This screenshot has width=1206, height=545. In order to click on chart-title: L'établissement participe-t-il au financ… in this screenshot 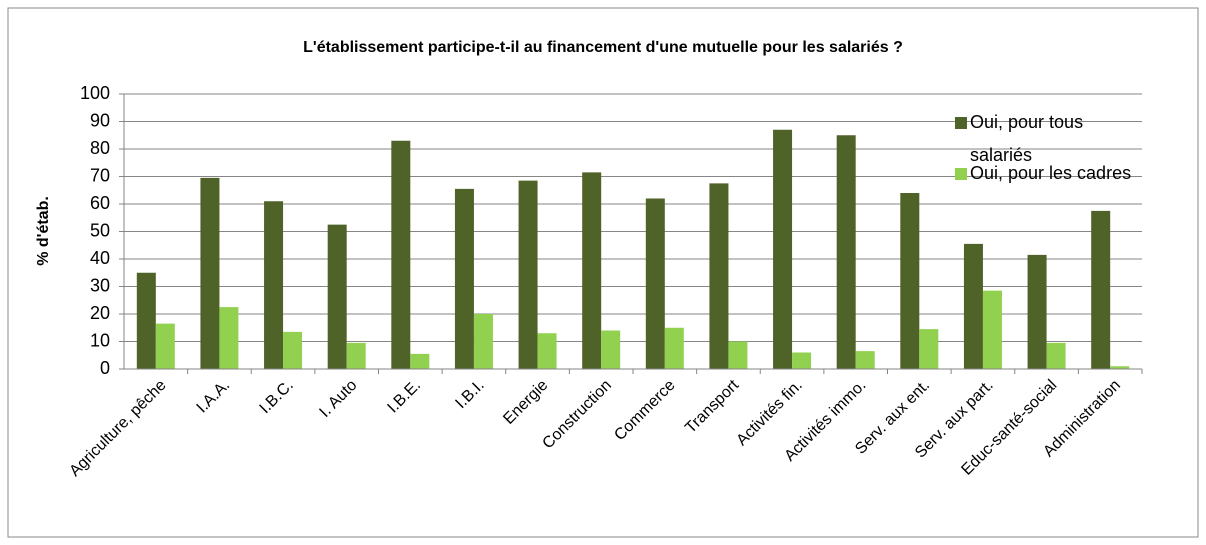, I will do `click(603, 47)`.